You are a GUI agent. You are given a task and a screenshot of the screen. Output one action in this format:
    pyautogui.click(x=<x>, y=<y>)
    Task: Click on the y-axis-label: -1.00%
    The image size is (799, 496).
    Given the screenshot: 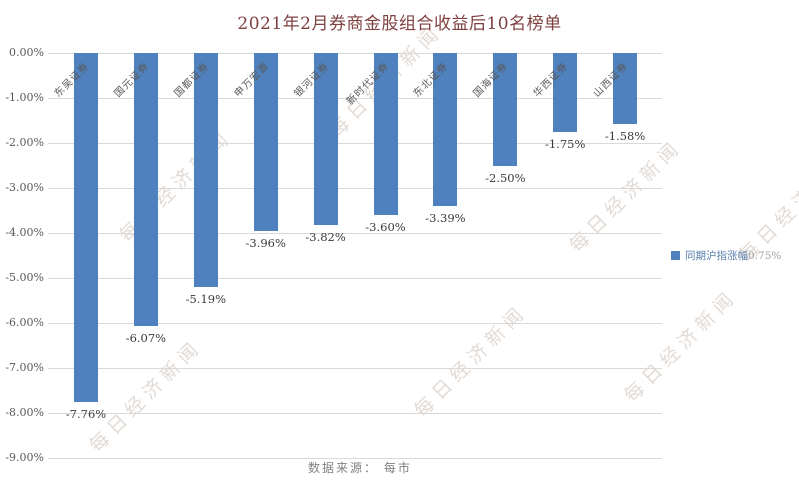 What is the action you would take?
    pyautogui.click(x=24, y=97)
    